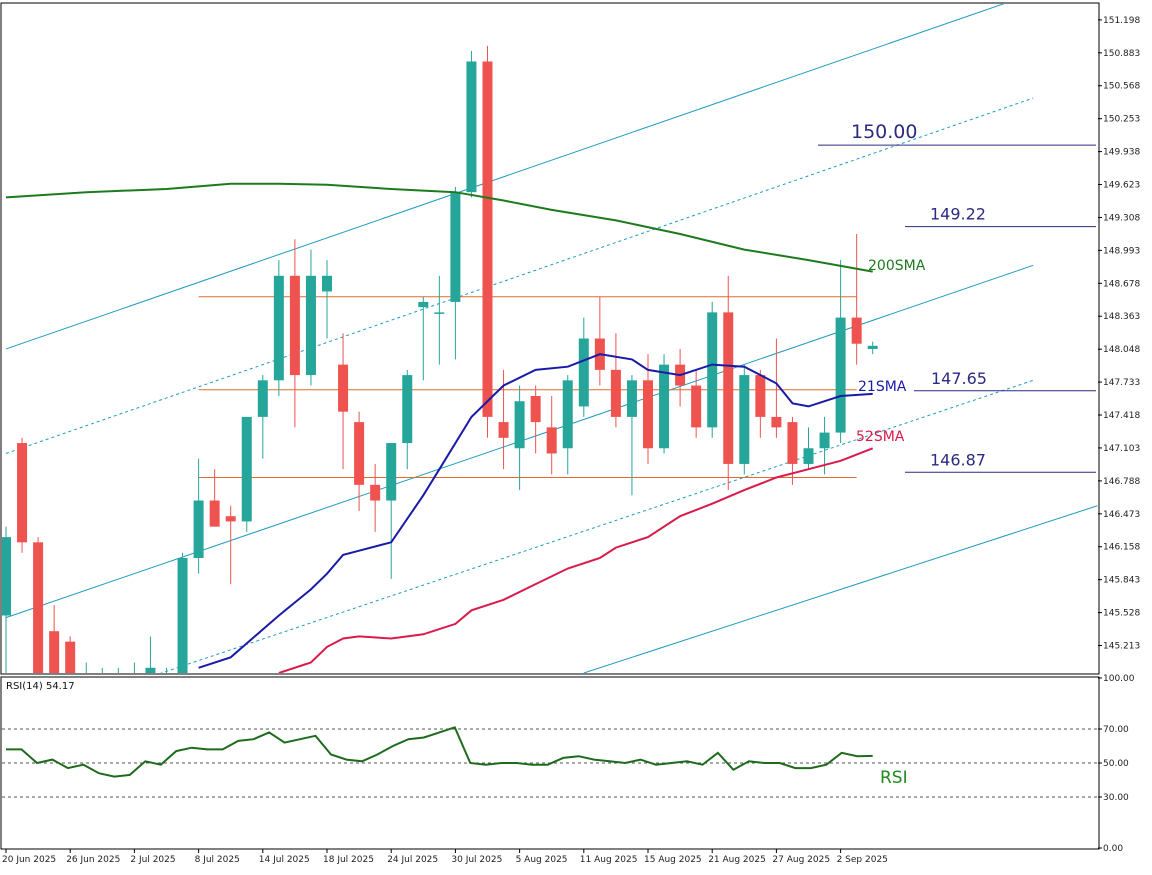 The image size is (1152, 875). Describe the element at coordinates (1121, 54) in the screenshot. I see `price-tick-label: 150.883` at that location.